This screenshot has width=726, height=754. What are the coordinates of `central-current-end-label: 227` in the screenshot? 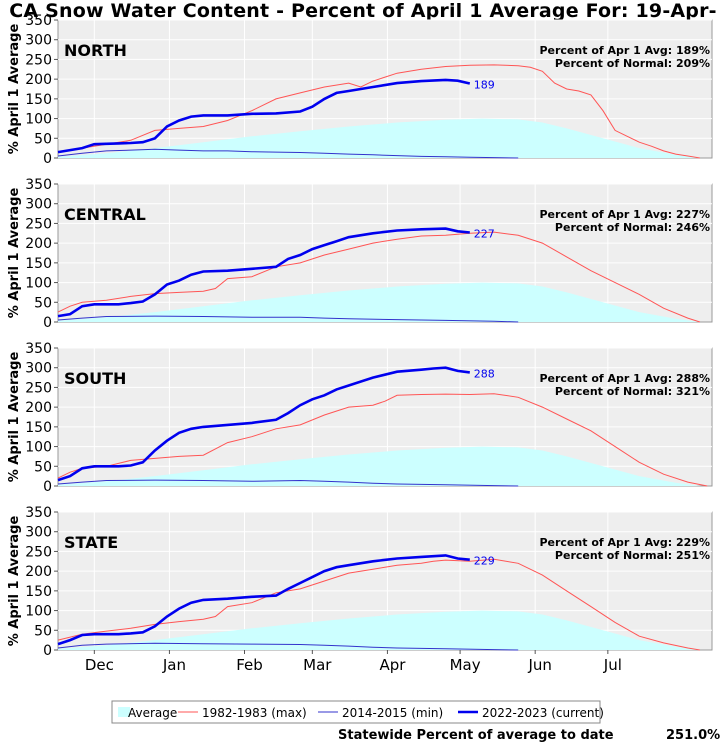 It's located at (484, 233).